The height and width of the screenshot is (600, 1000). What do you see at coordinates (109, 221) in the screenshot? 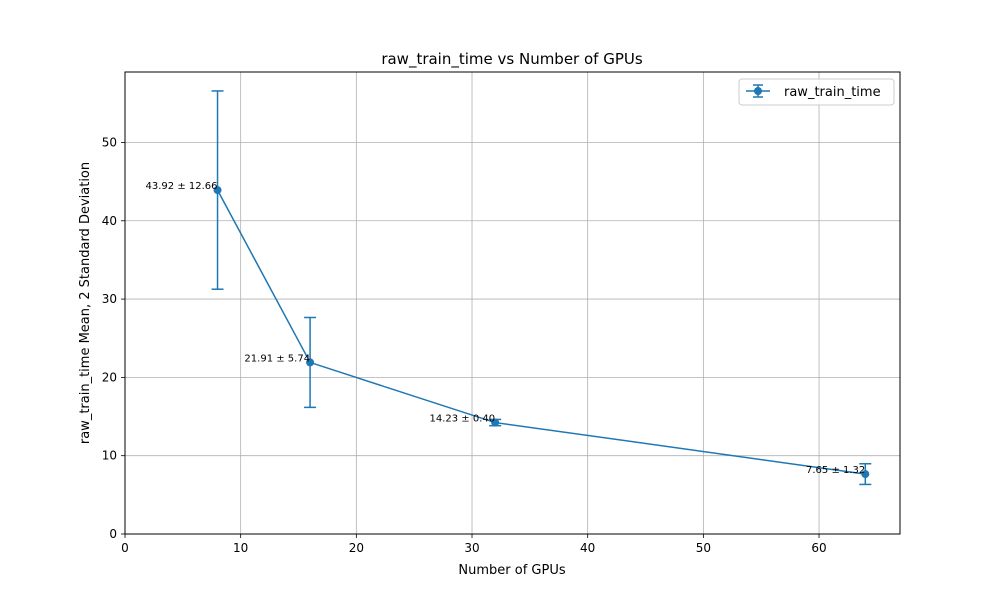
I see `y-tick-label: 40` at bounding box center [109, 221].